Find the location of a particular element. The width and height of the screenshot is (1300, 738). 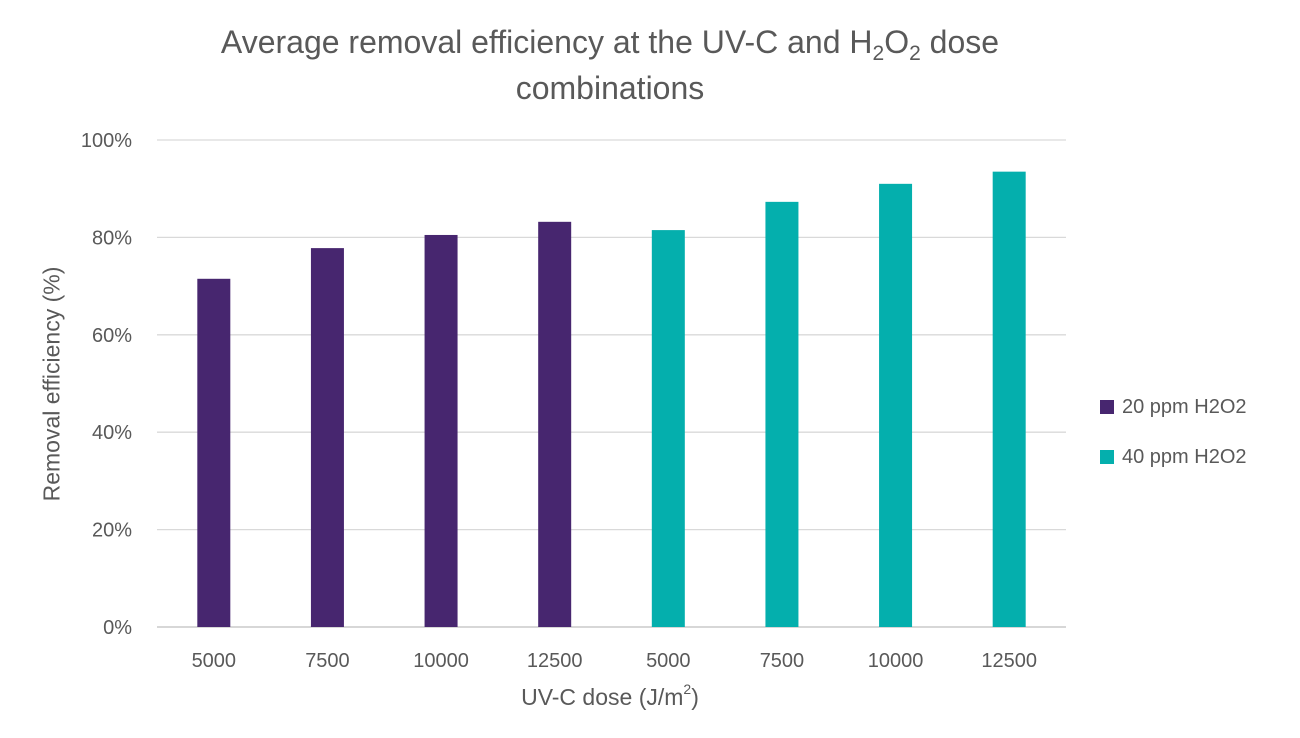

title-subscript-h: 2 is located at coordinates (878, 53).